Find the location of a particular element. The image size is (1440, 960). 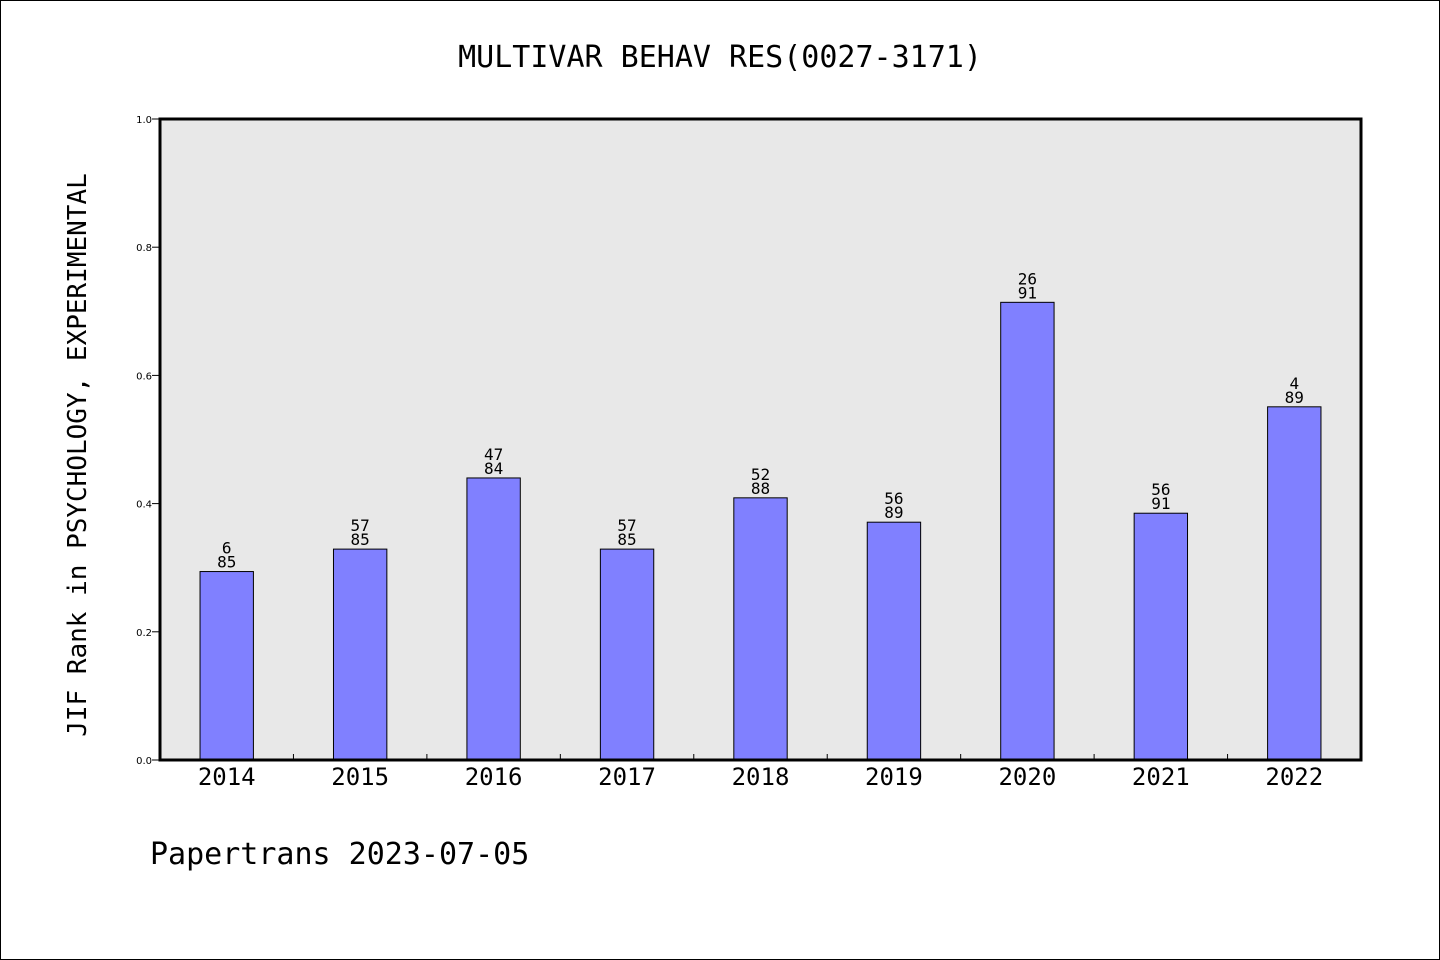

x-tick-label: 2015 is located at coordinates (360, 777).